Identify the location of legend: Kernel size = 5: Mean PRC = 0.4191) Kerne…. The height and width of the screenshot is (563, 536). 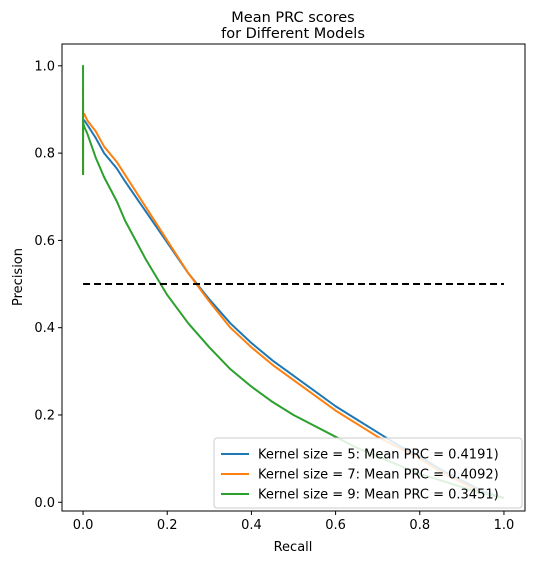
(368, 473).